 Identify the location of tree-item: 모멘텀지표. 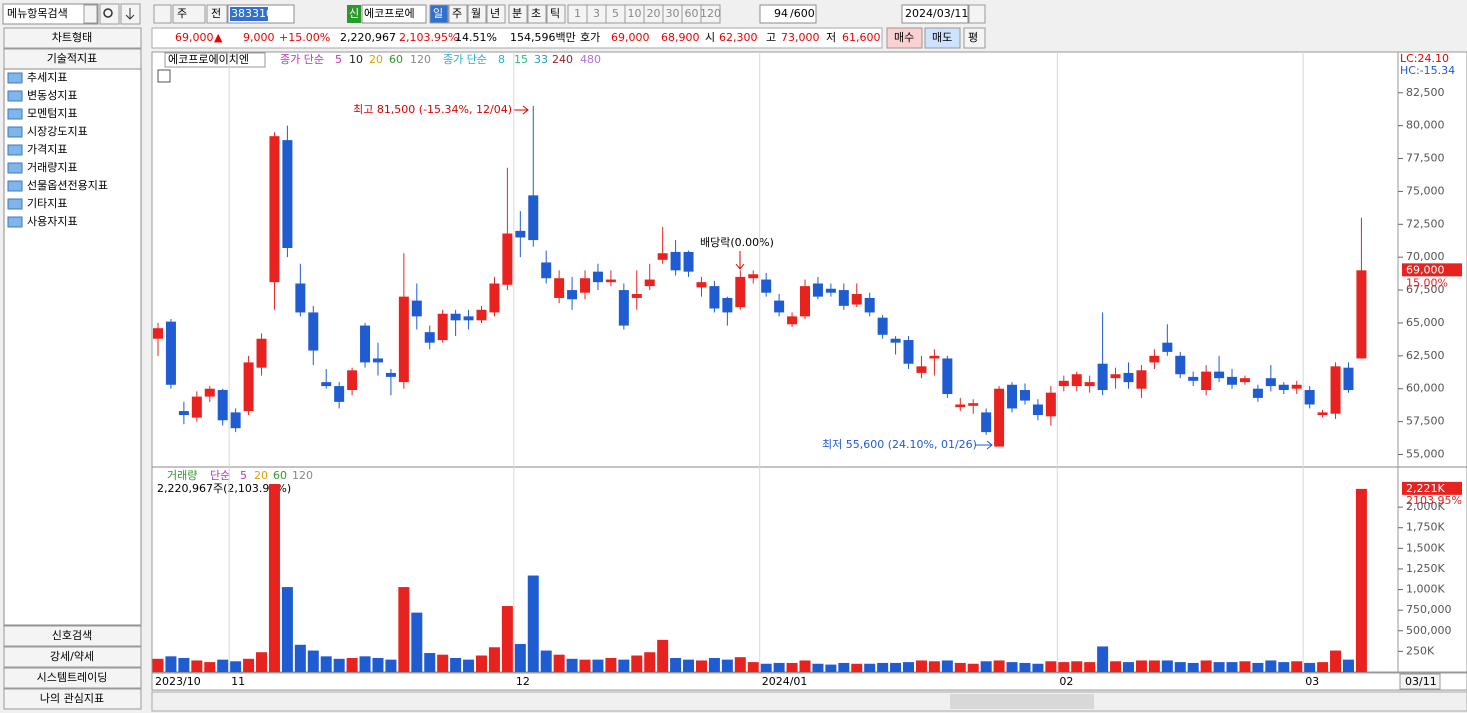
(52, 113).